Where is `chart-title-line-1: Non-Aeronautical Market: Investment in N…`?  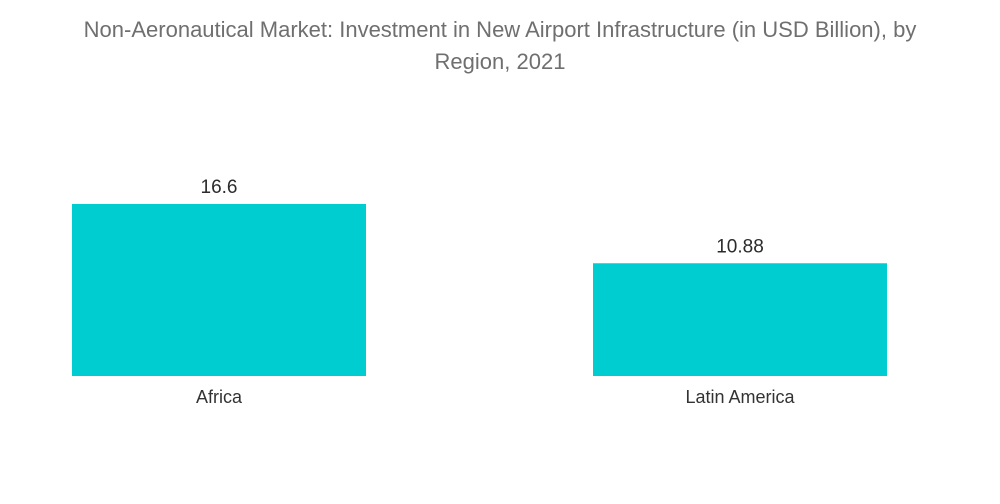
chart-title-line-1: Non-Aeronautical Market: Investment in N… is located at coordinates (500, 29).